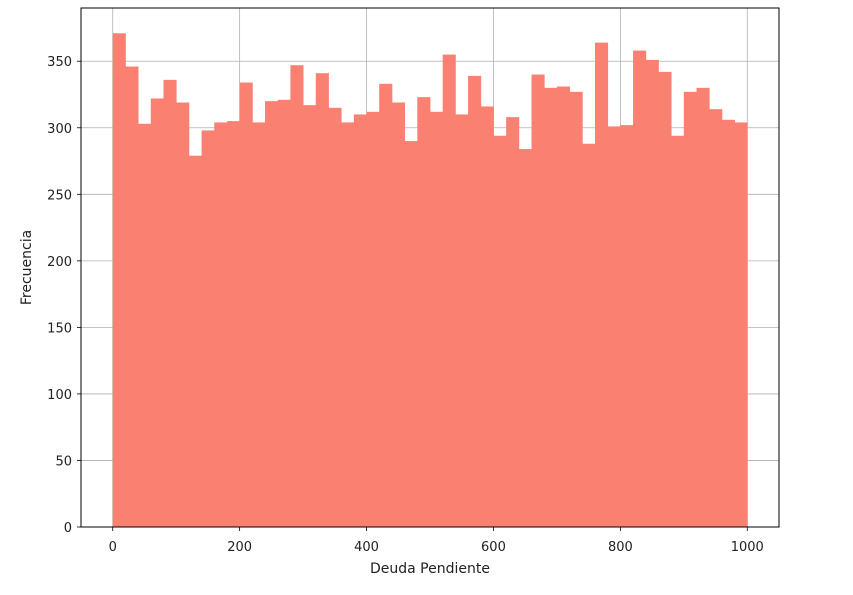 The width and height of the screenshot is (853, 595). I want to click on x-tick-label: 400, so click(366, 547).